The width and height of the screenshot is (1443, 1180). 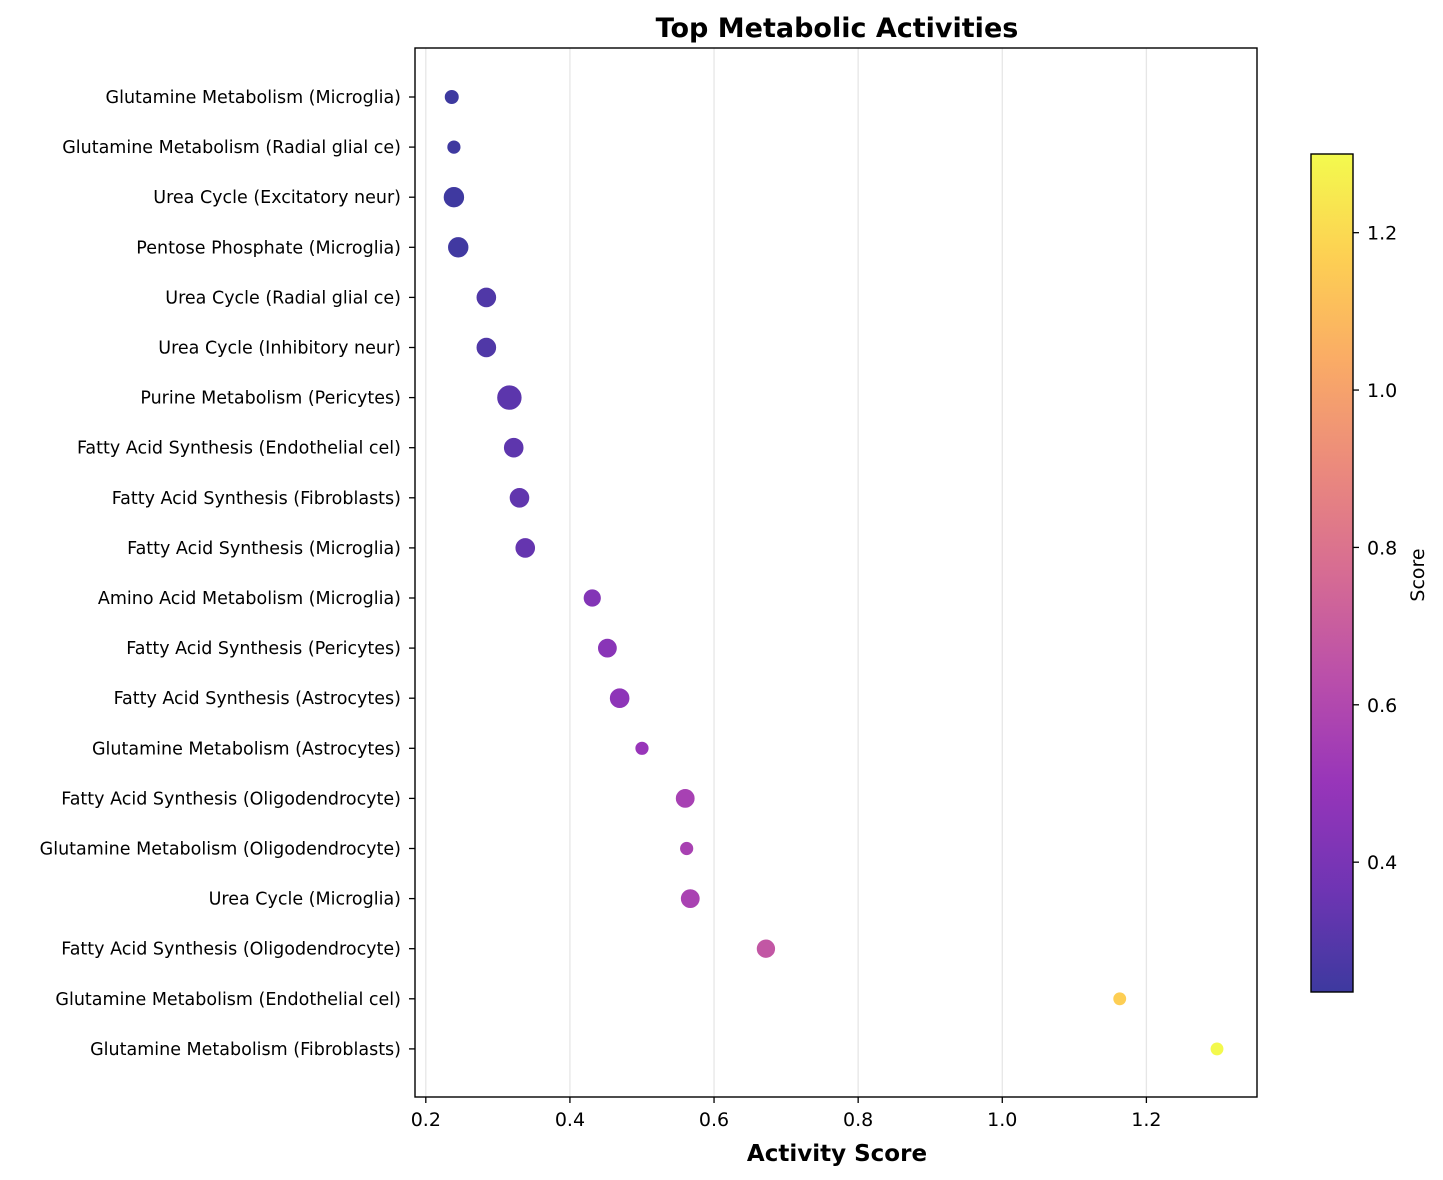 I want to click on x-tick-label: 1.0, so click(x=1002, y=1120).